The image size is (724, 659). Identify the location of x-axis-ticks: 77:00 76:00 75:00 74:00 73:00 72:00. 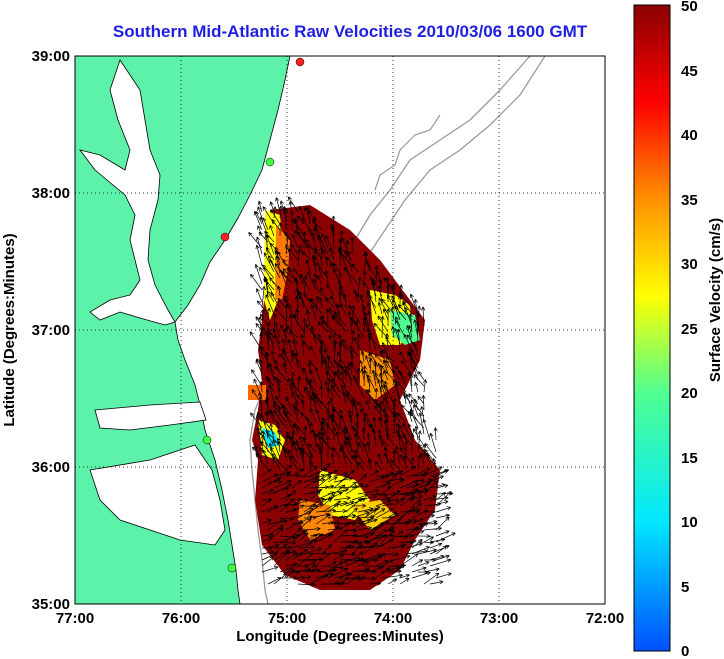
(340, 618).